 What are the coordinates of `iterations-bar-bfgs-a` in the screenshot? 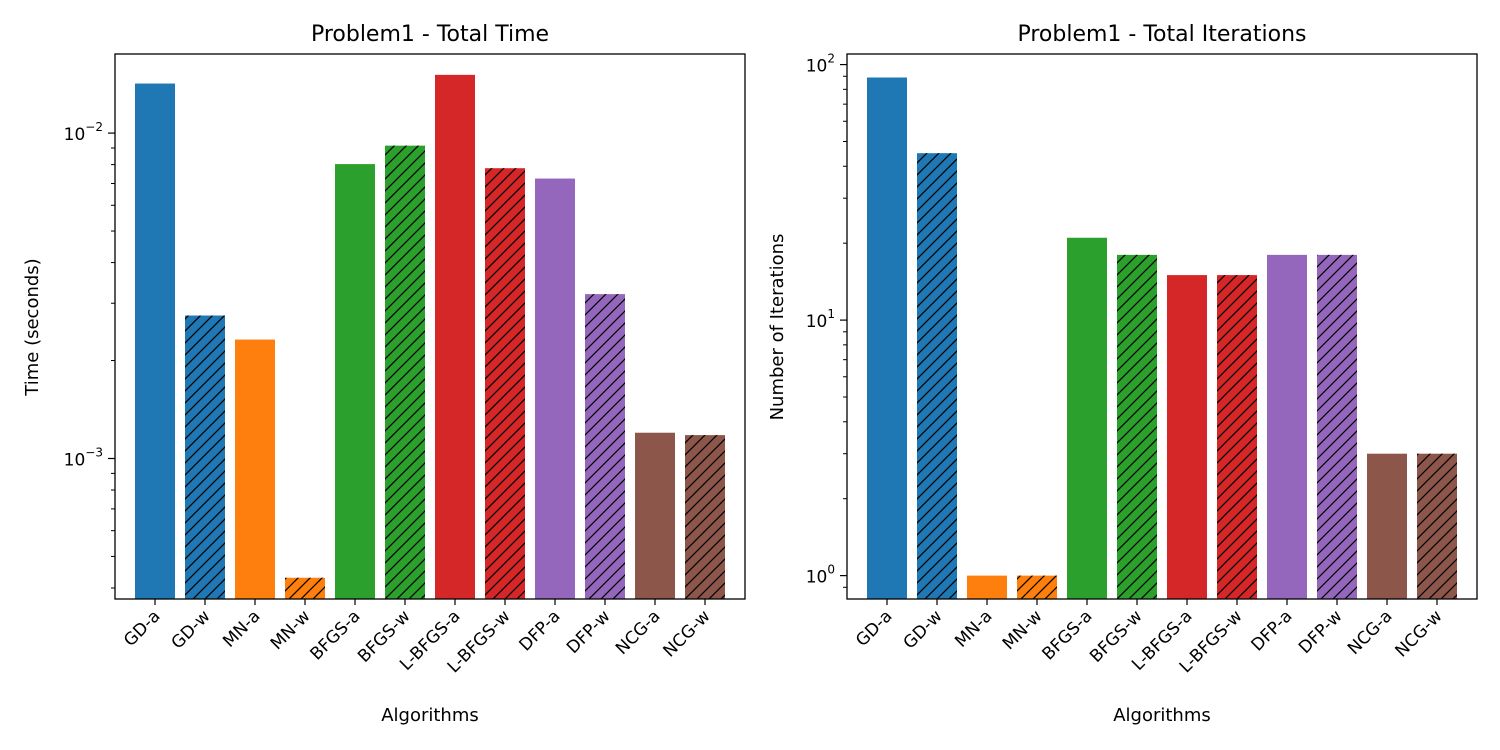 It's located at (1087, 418).